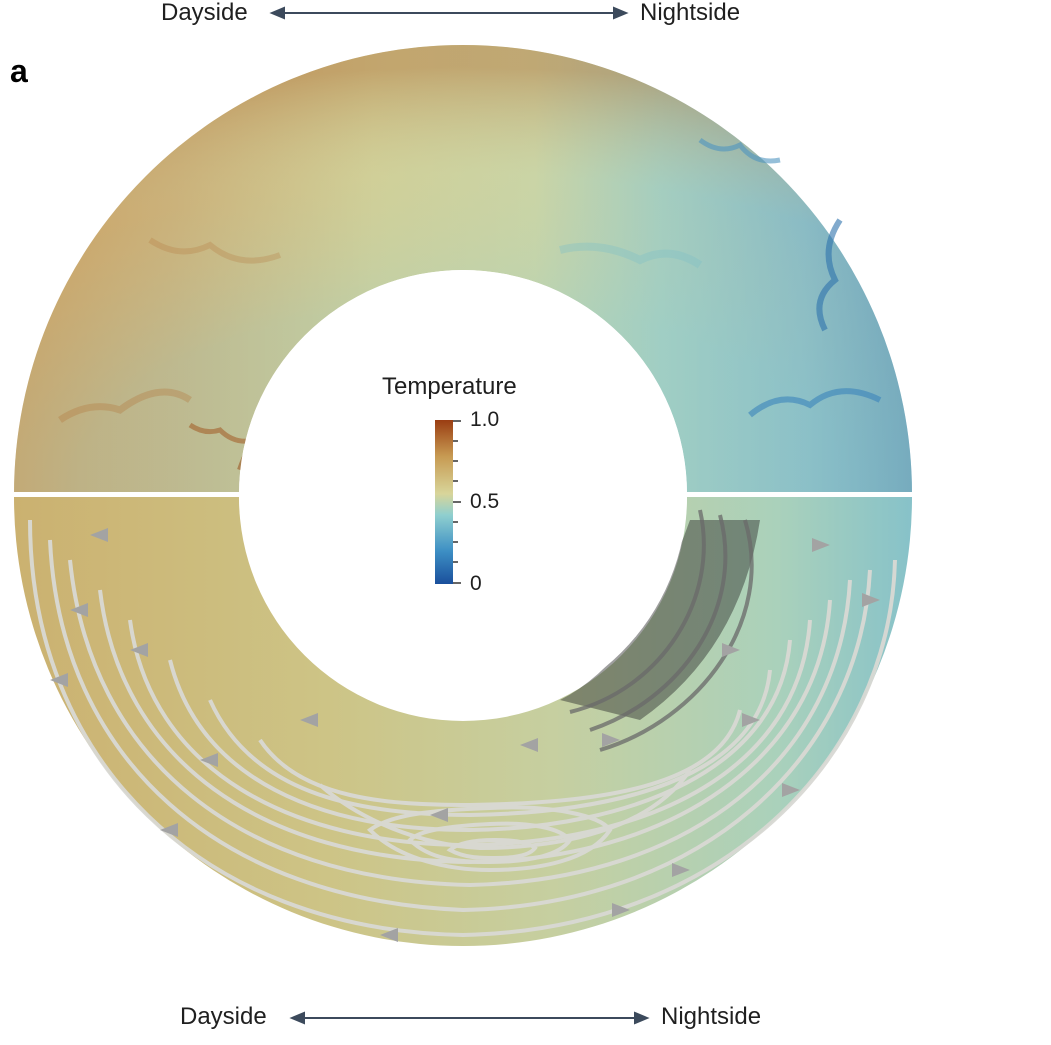 The width and height of the screenshot is (1051, 1045). What do you see at coordinates (449, 386) in the screenshot?
I see `colorbar-title: Temperature` at bounding box center [449, 386].